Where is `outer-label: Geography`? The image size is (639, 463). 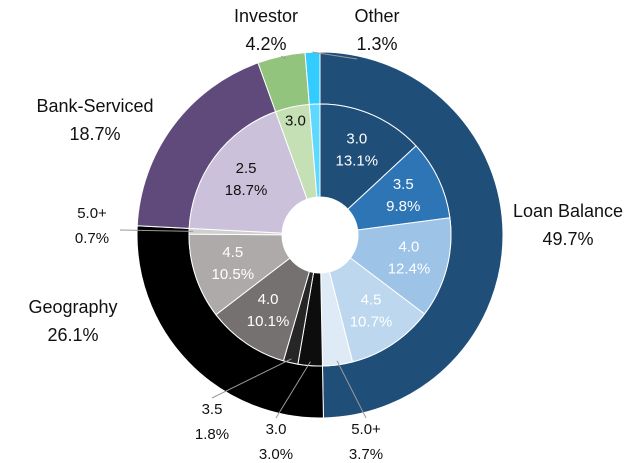 outer-label: Geography is located at coordinates (72, 307).